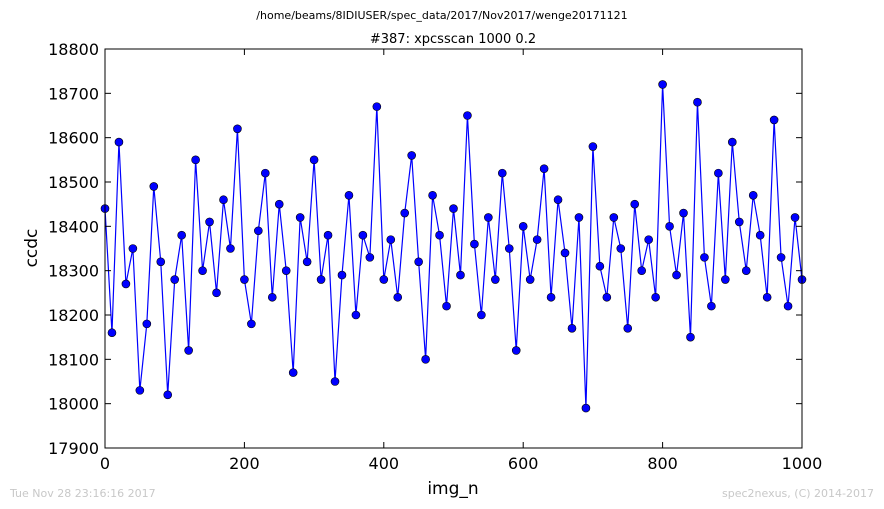 The image size is (884, 509). Describe the element at coordinates (73, 49) in the screenshot. I see `y-tick-label: 18800` at that location.